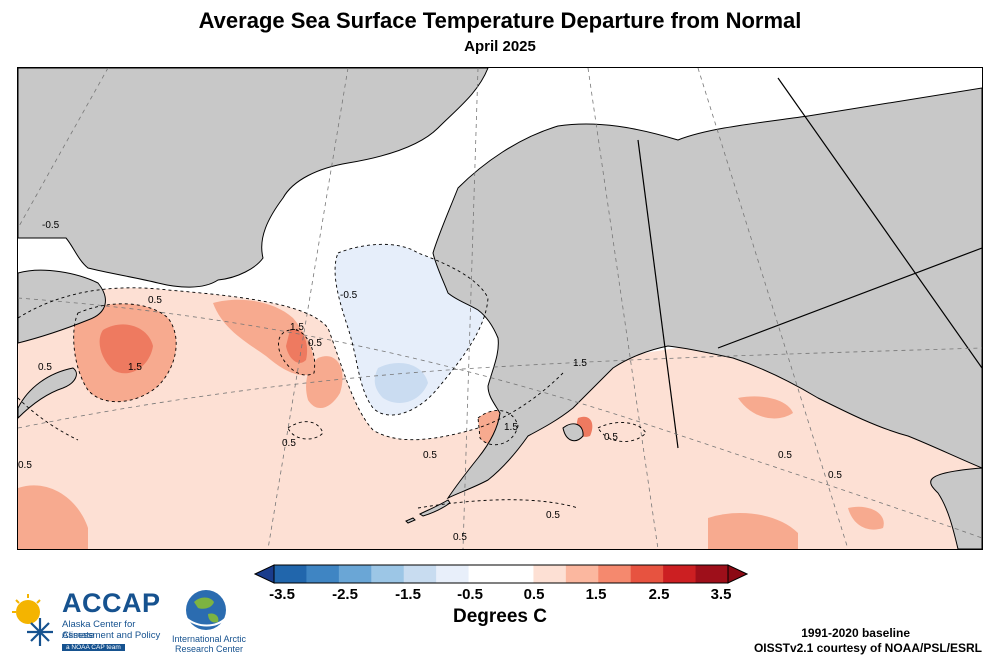  What do you see at coordinates (721, 594) in the screenshot?
I see `colorbar-tick-label: 3.5` at bounding box center [721, 594].